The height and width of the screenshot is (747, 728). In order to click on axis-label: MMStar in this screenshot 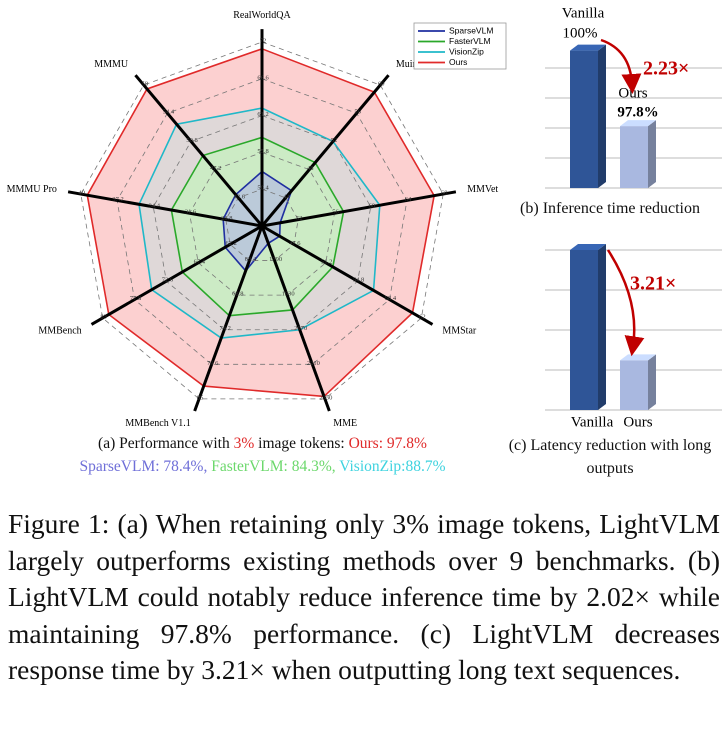, I will do `click(459, 330)`.